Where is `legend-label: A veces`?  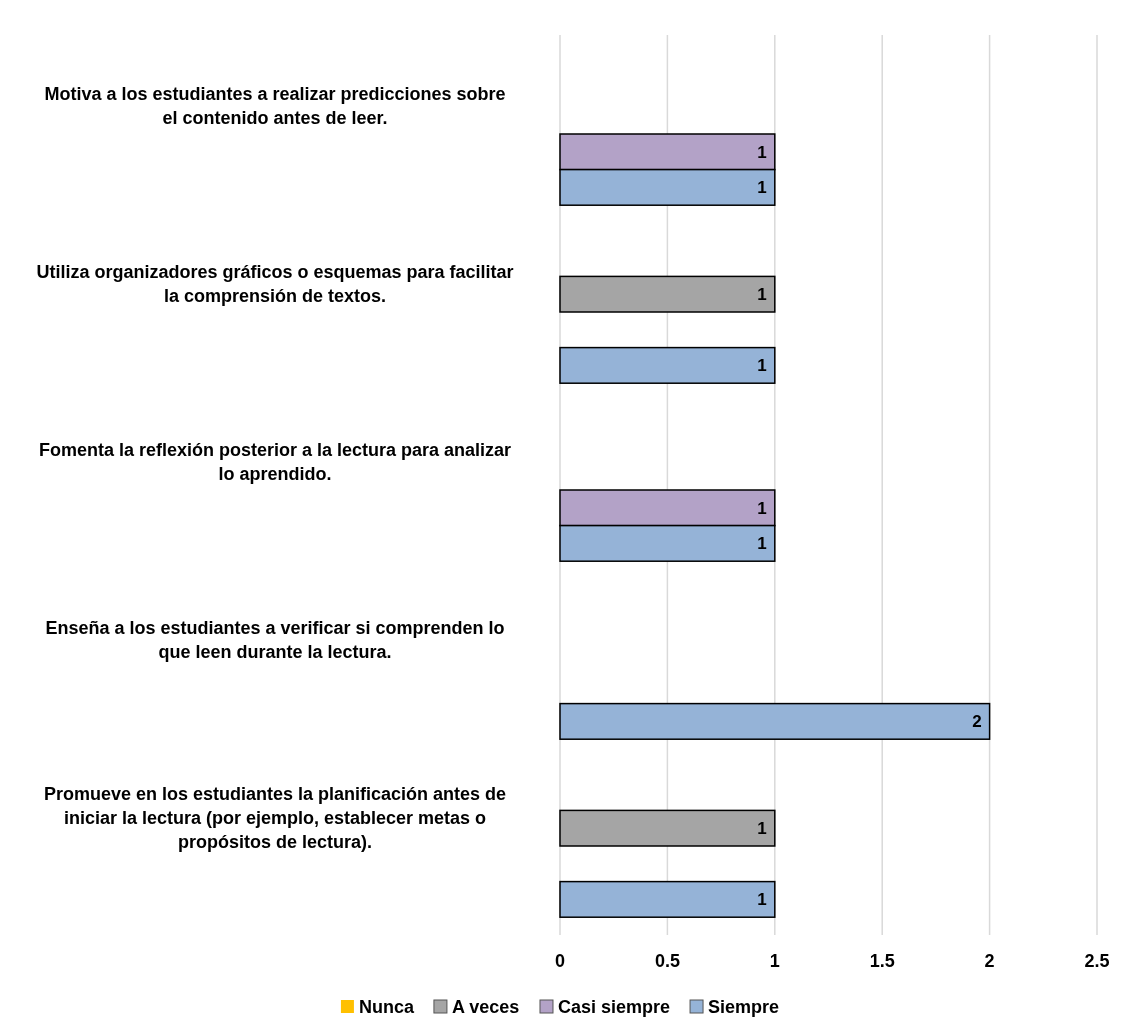 legend-label: A veces is located at coordinates (485, 1006).